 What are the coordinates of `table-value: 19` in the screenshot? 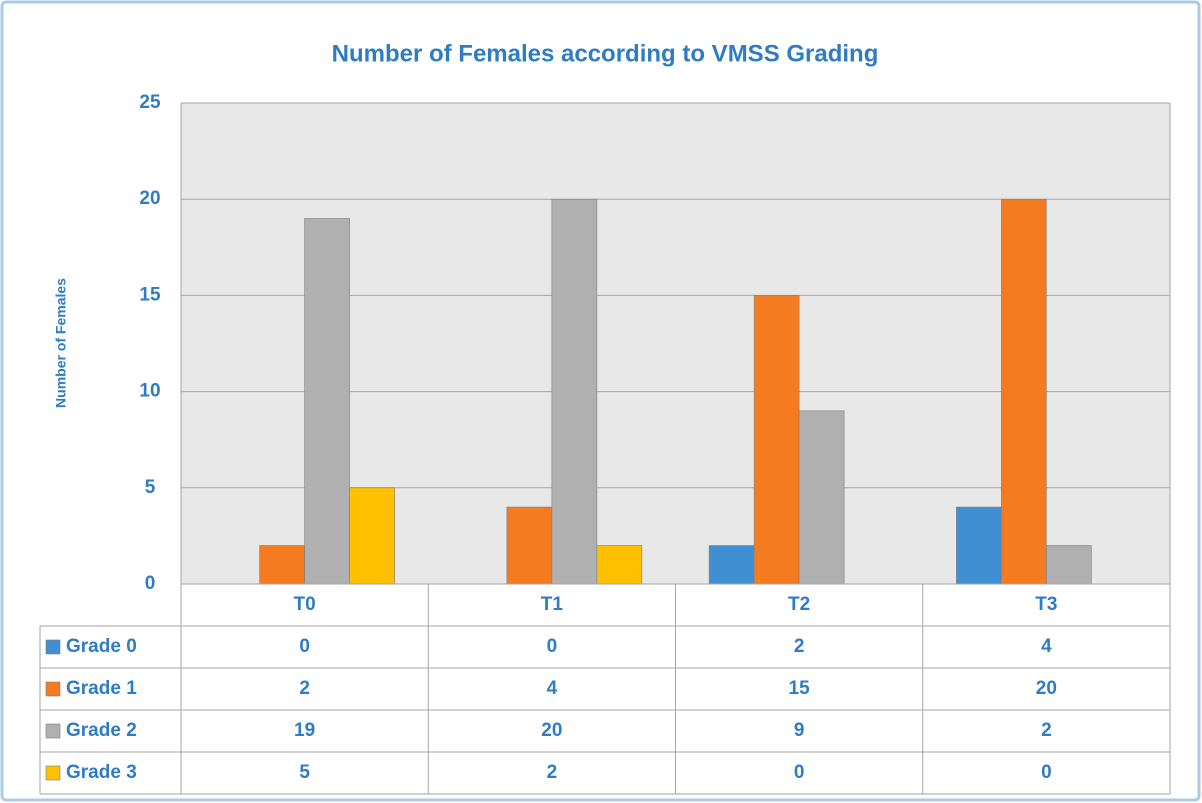 It's located at (304, 730).